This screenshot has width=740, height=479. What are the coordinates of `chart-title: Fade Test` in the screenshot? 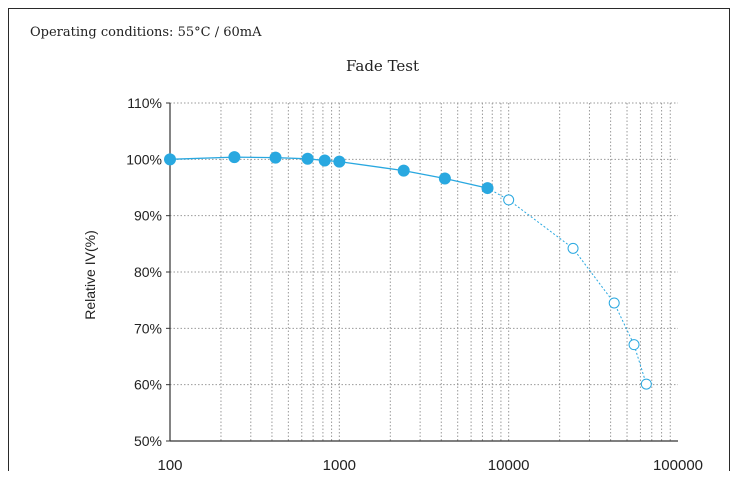 It's located at (382, 66).